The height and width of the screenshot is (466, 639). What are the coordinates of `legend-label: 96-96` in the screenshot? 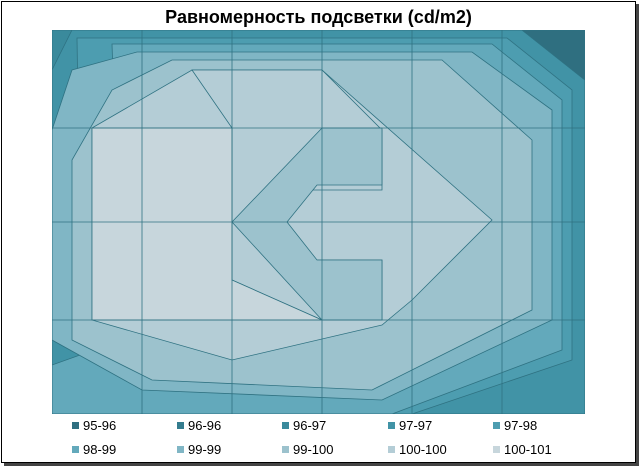 It's located at (205, 425).